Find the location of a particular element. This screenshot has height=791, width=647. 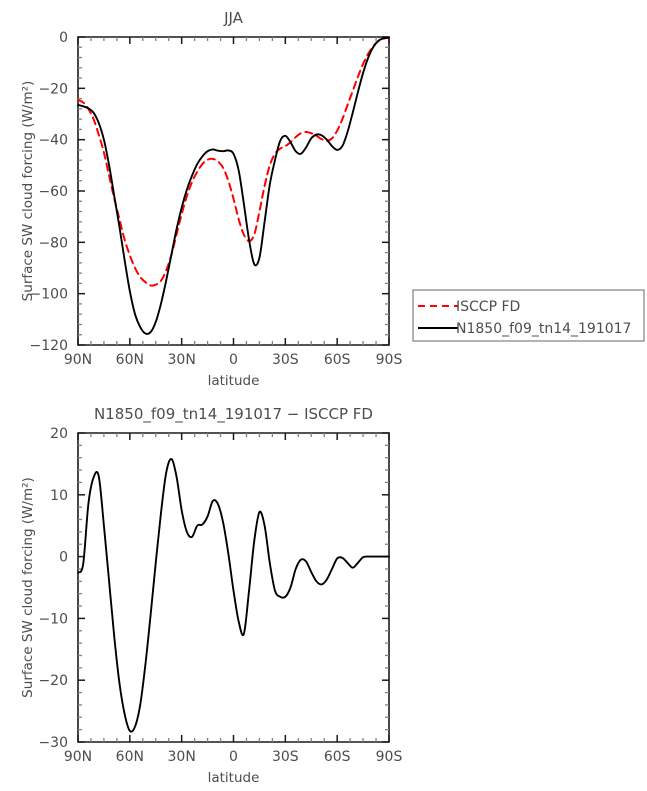

legend-box is located at coordinates (528, 315).